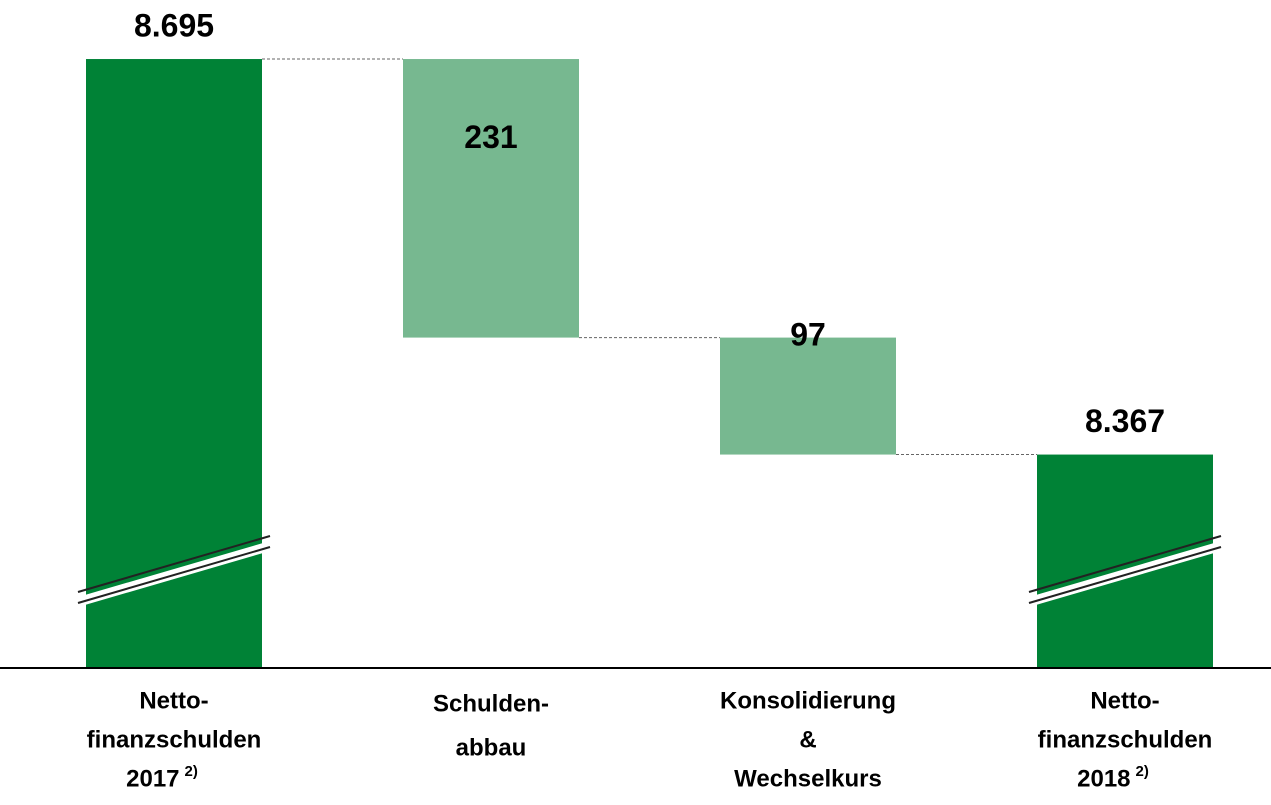  Describe the element at coordinates (174, 25) in the screenshot. I see `value-label: 8.695` at that location.